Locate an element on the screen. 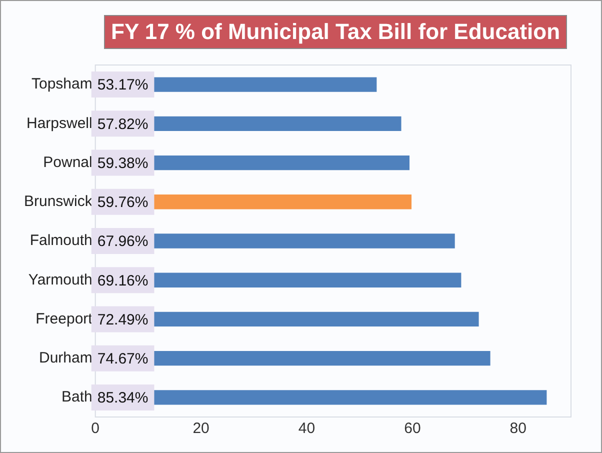 This screenshot has width=602, height=453. y-tick-label: Pownal is located at coordinates (67, 162).